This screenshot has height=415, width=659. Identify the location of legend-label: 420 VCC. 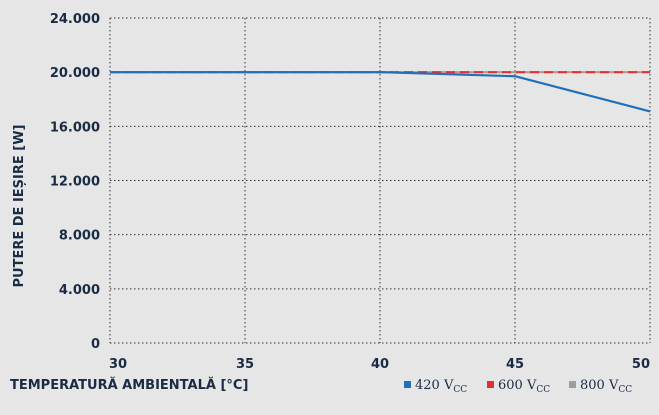
(441, 386).